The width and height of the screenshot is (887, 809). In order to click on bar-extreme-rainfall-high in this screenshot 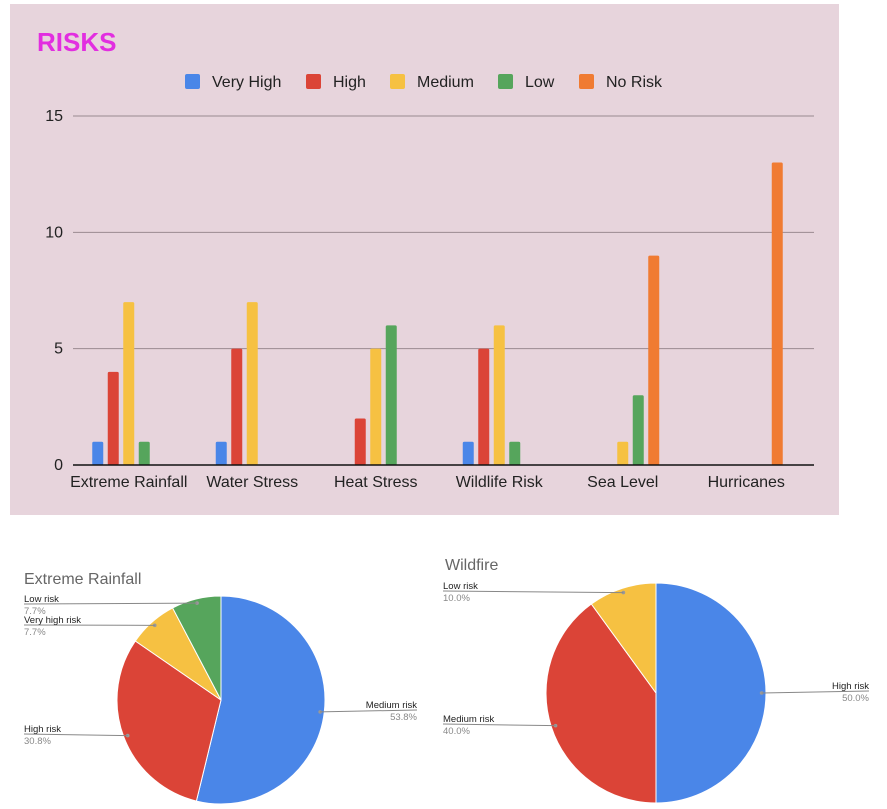, I will do `click(113, 418)`.